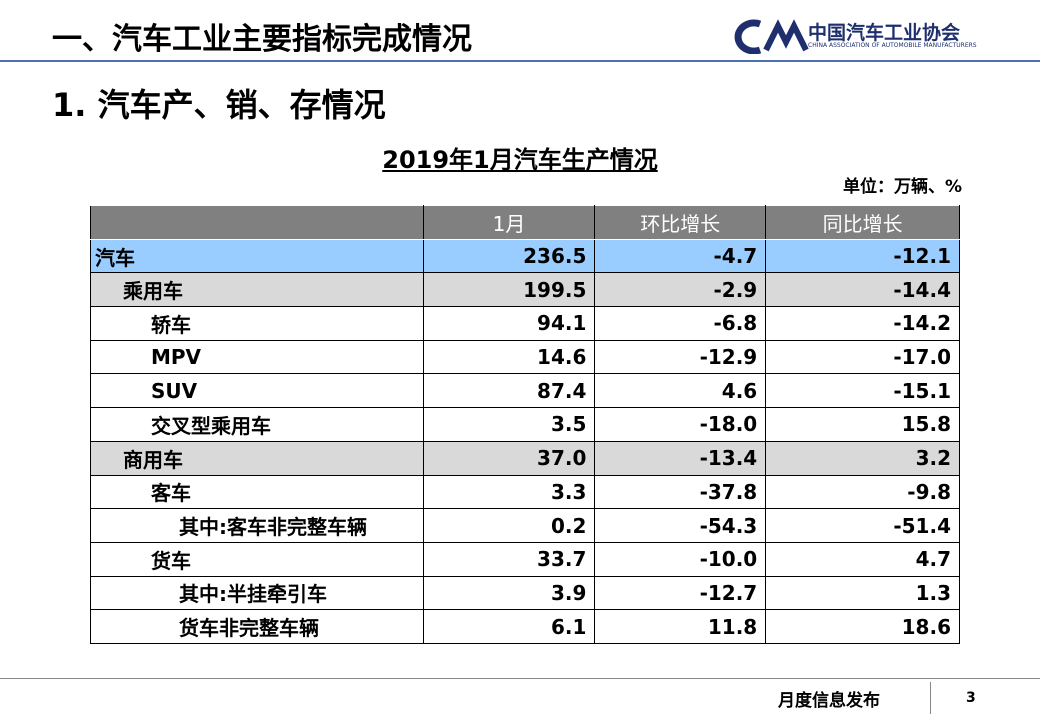 The width and height of the screenshot is (1040, 720). Describe the element at coordinates (509, 323) in the screenshot. I see `value-cell: 94.1` at that location.